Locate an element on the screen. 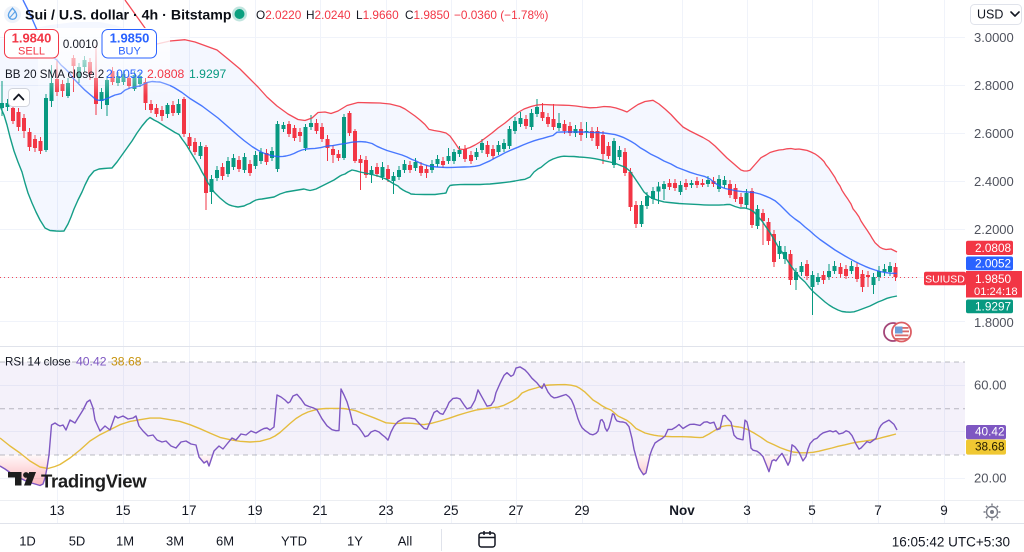 The width and height of the screenshot is (1024, 552). svg-text: 16:05:42 UTC+5:30 is located at coordinates (951, 542).